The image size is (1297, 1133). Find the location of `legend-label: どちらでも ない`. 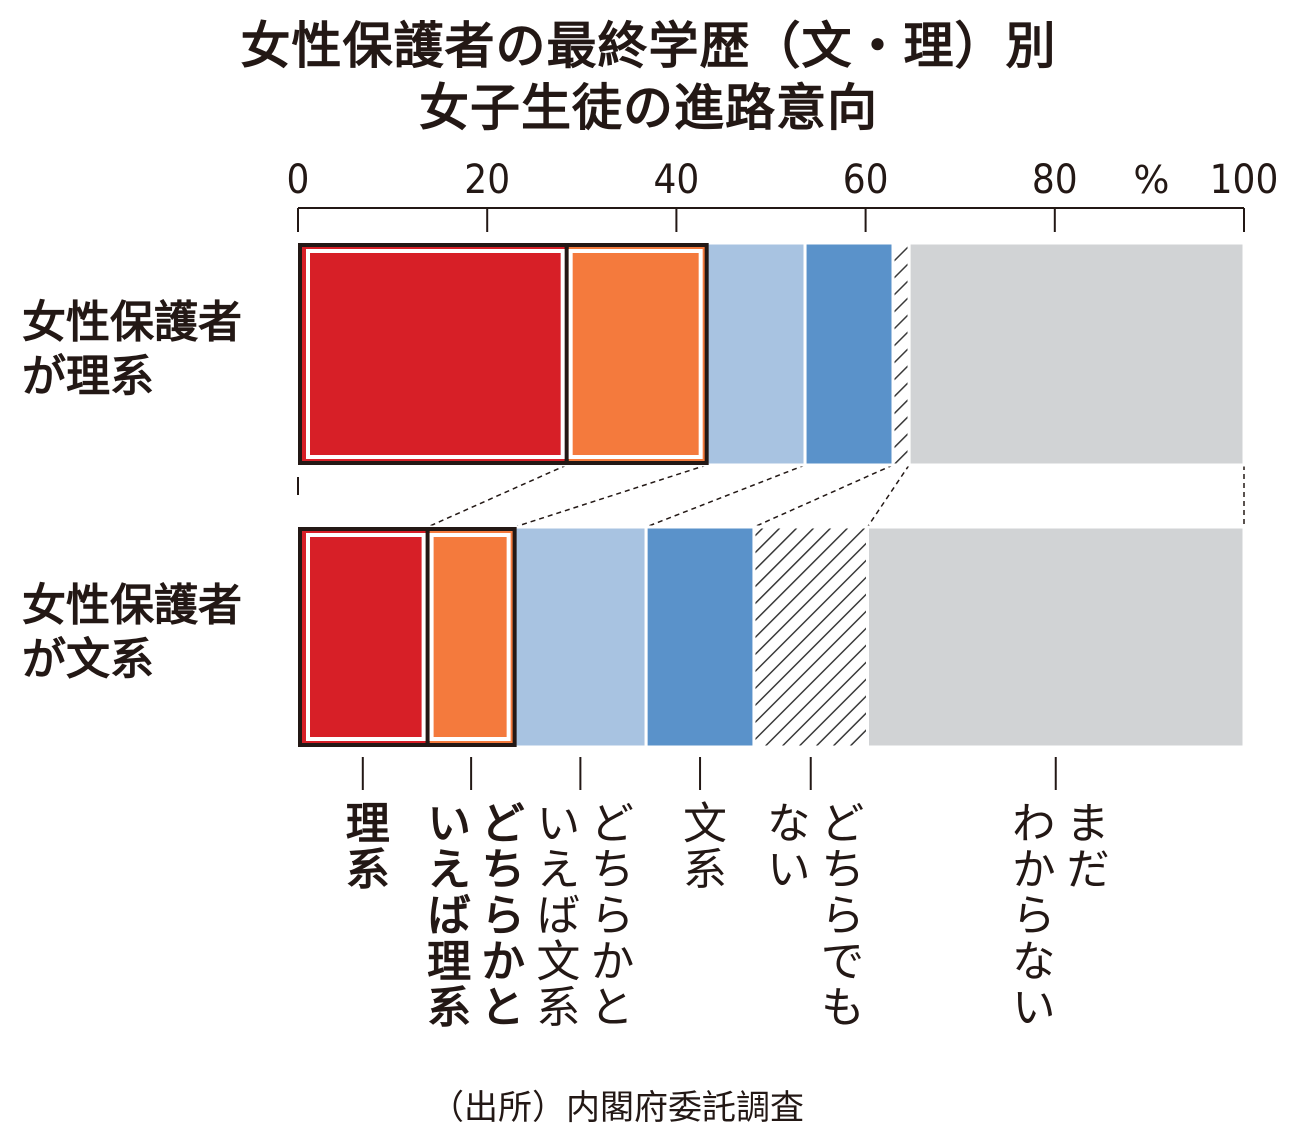

legend-label: どちらでも ない is located at coordinates (811, 915).